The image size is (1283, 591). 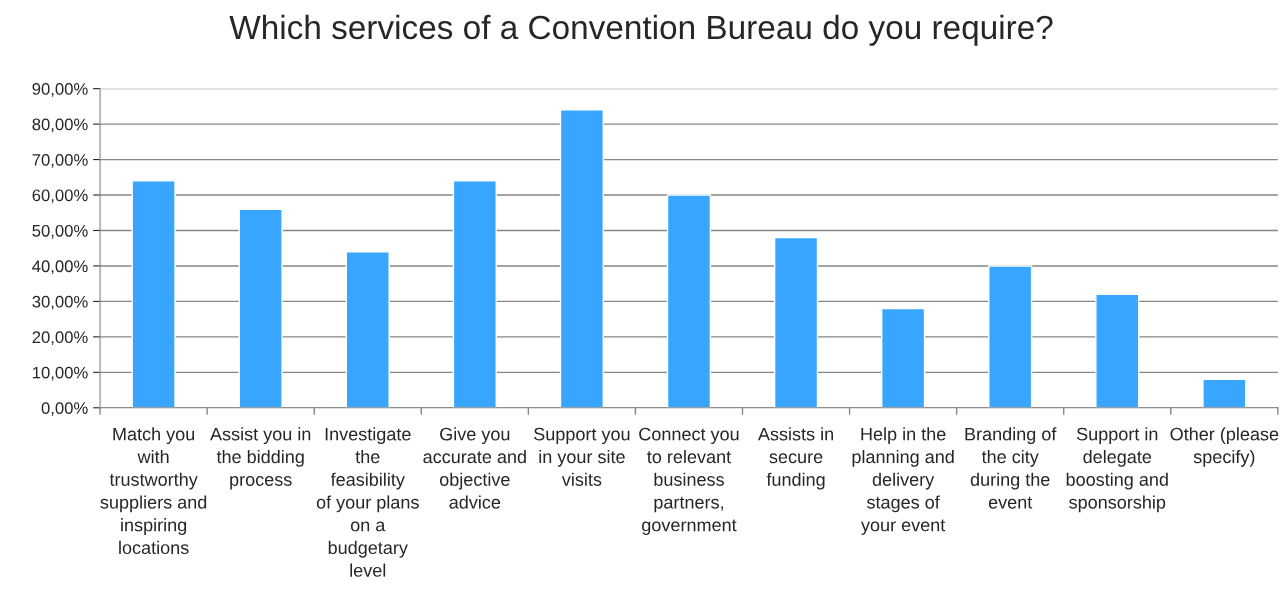 I want to click on x-tick-label: Connect you to relevant business partners, government, so click(x=689, y=481).